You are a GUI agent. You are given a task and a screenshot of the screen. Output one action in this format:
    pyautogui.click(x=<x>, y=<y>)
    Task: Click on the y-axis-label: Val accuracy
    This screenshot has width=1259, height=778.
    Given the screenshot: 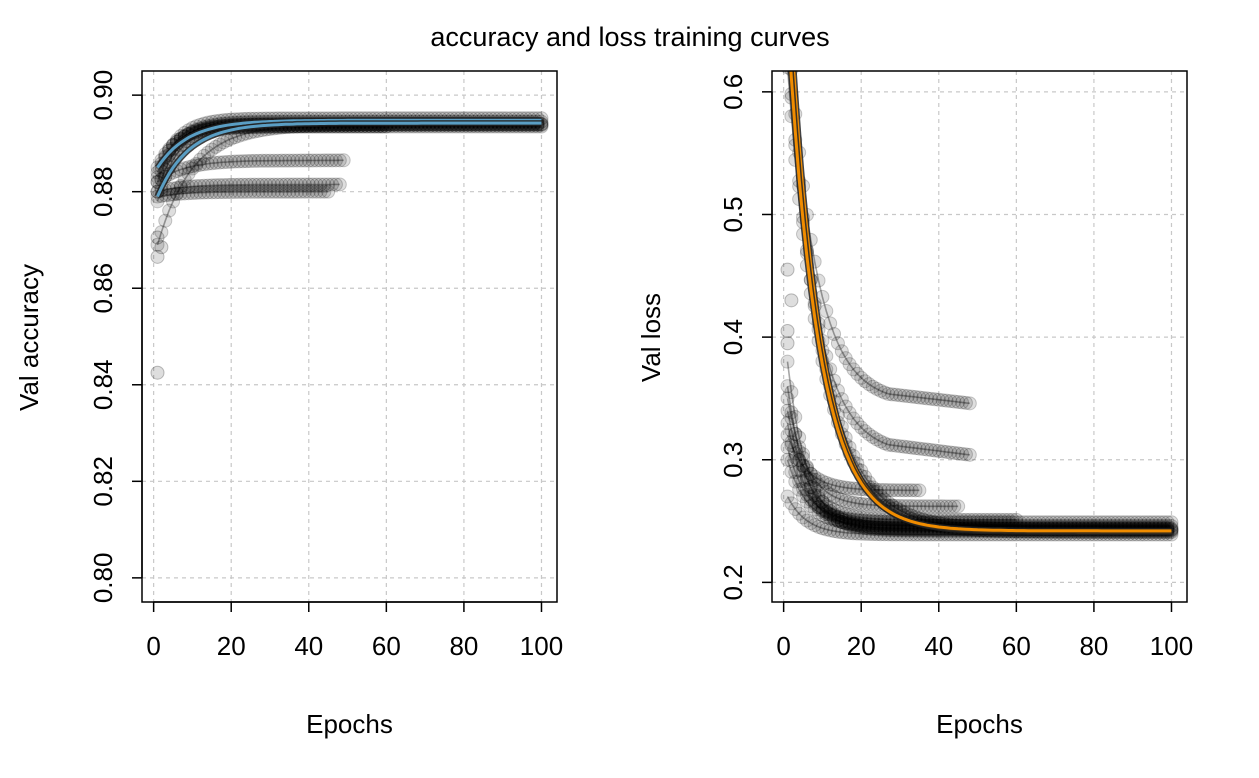 What is the action you would take?
    pyautogui.click(x=29, y=337)
    